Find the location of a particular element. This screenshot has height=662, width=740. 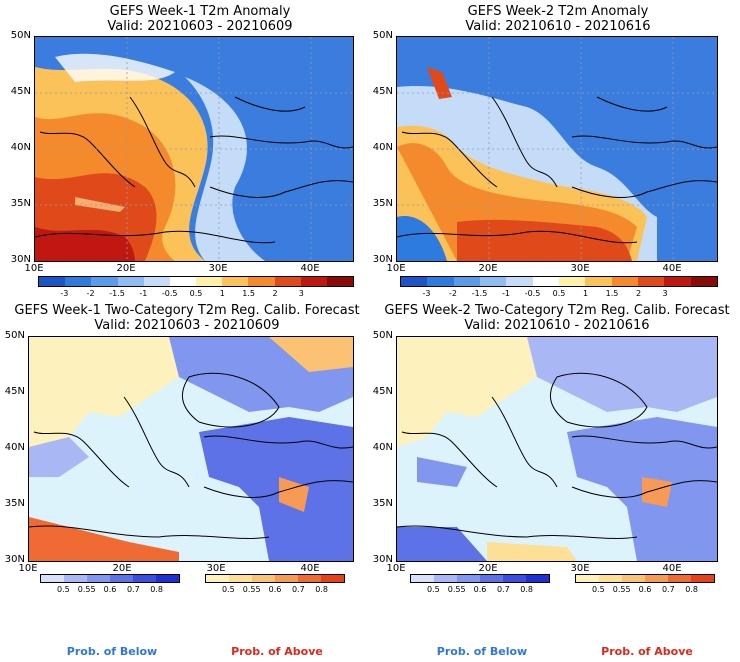

map-week1-probability-field is located at coordinates (191, 449).